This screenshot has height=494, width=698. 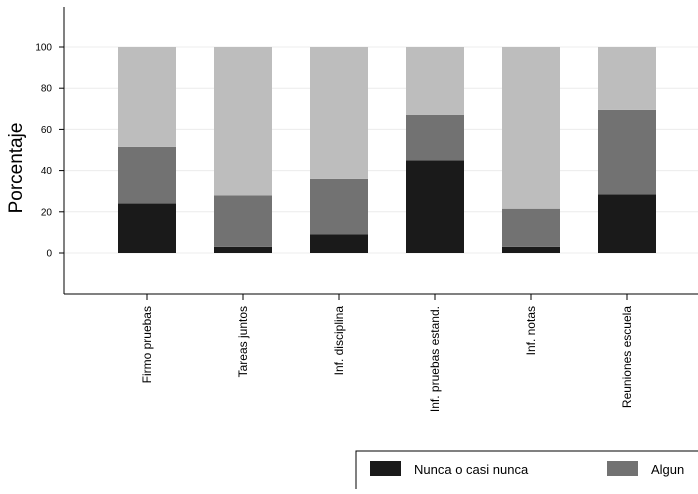 I want to click on y-ticks: 0 20 40 60 80 100, so click(x=49, y=151).